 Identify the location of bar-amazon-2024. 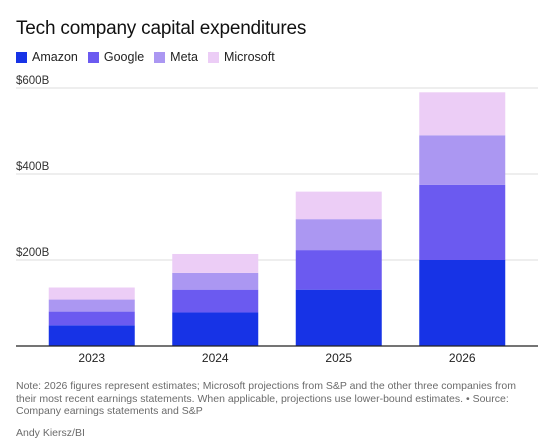
(215, 329).